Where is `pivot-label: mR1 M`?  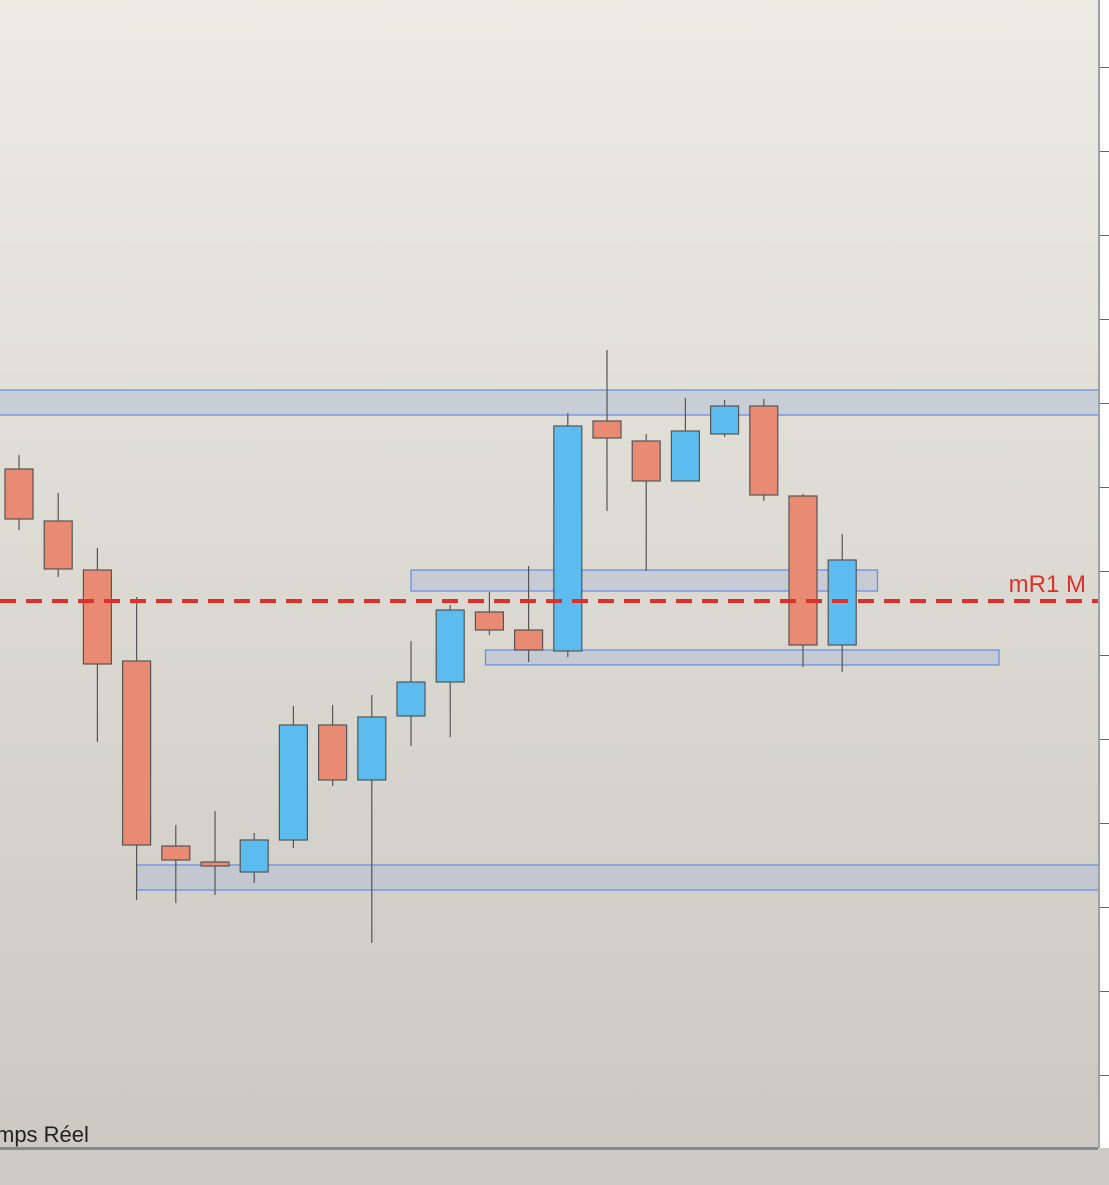
pivot-label: mR1 M is located at coordinates (1047, 584).